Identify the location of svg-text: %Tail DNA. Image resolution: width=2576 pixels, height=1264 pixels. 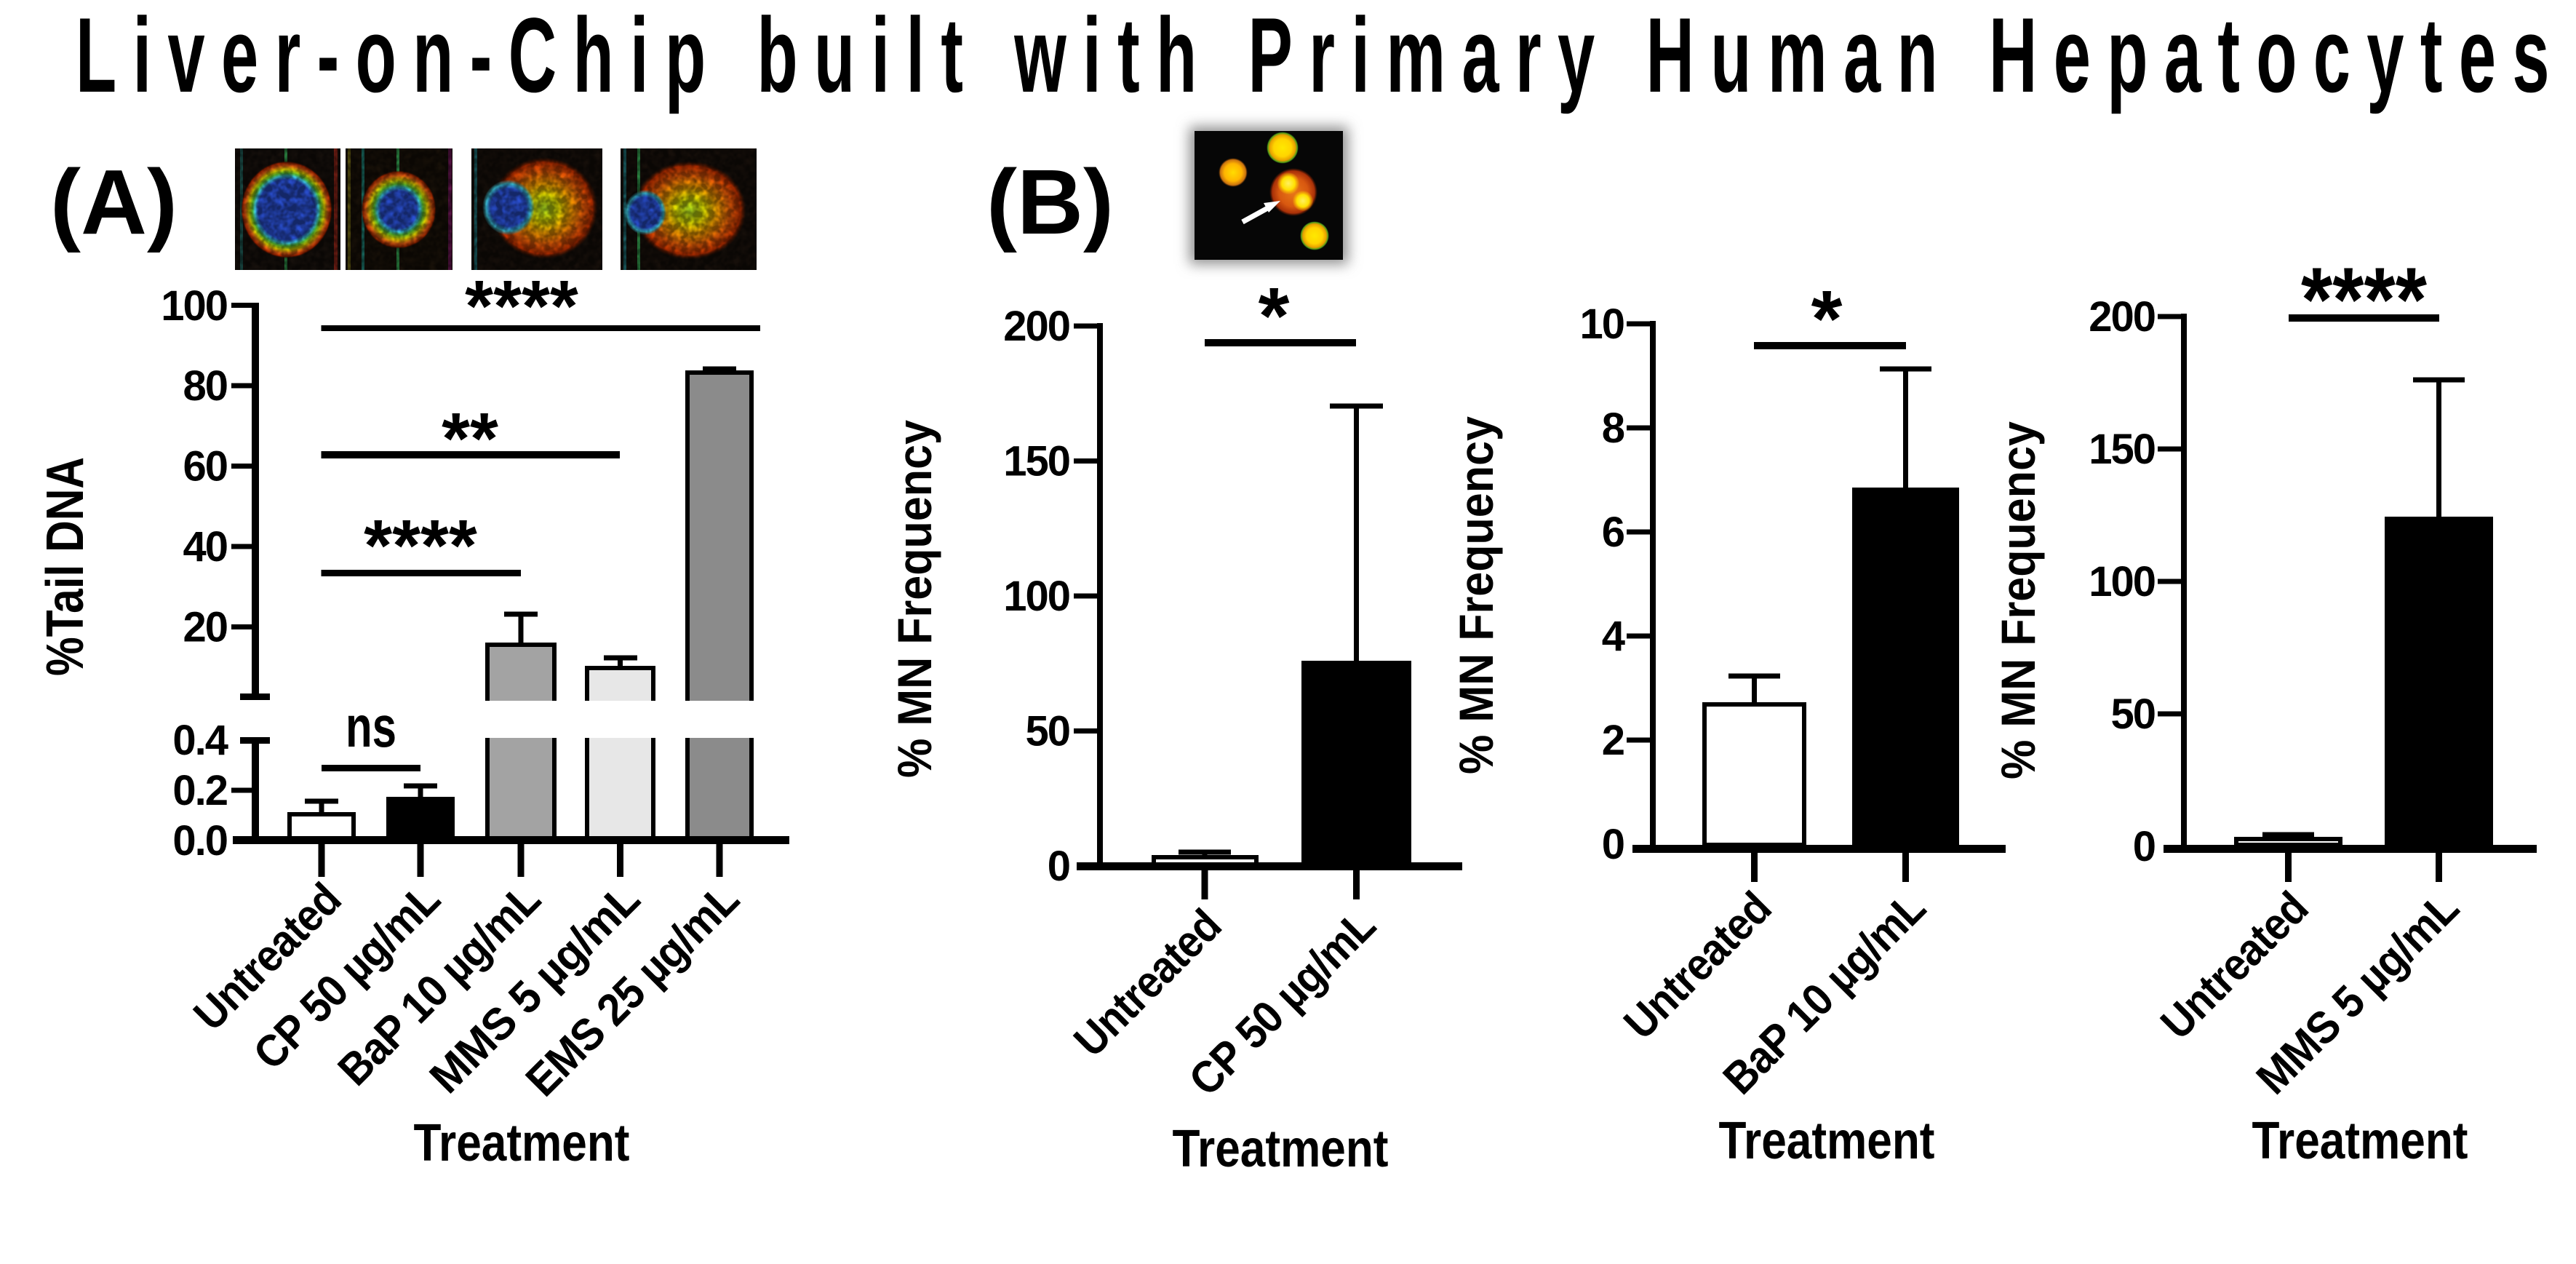
(65, 567).